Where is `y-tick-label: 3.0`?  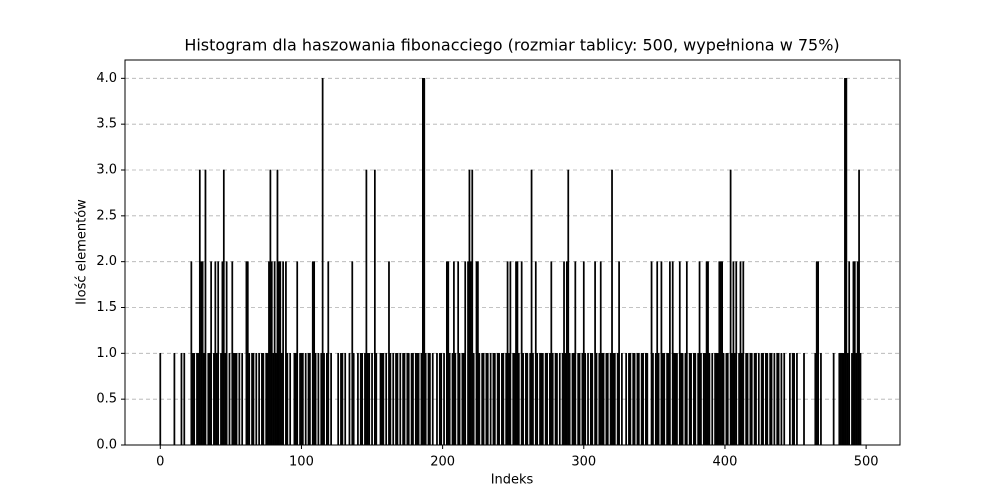 y-tick-label: 3.0 is located at coordinates (106, 170).